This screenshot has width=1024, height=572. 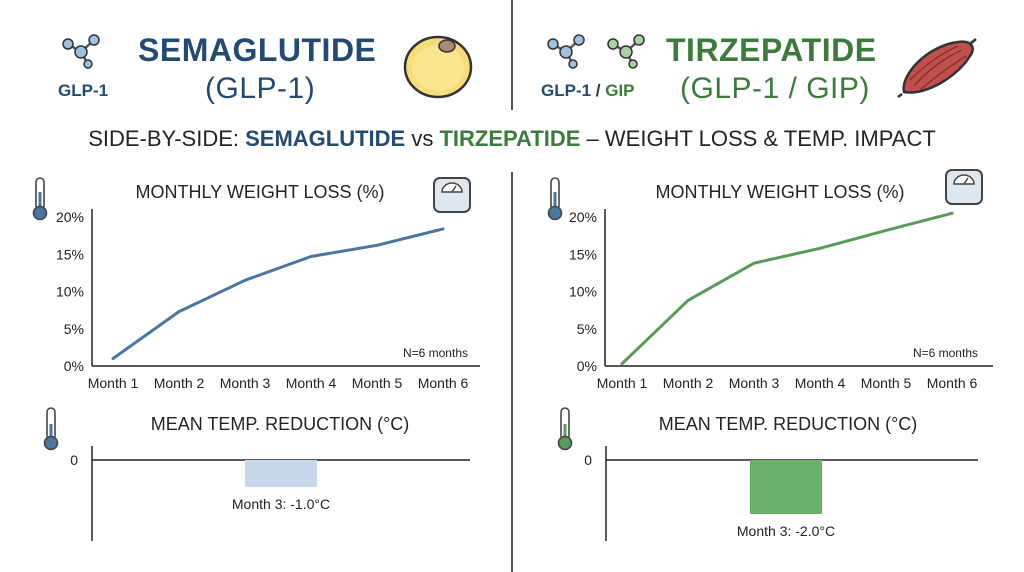 What do you see at coordinates (786, 531) in the screenshot?
I see `bar-data-label: Month 3: -2.0°C` at bounding box center [786, 531].